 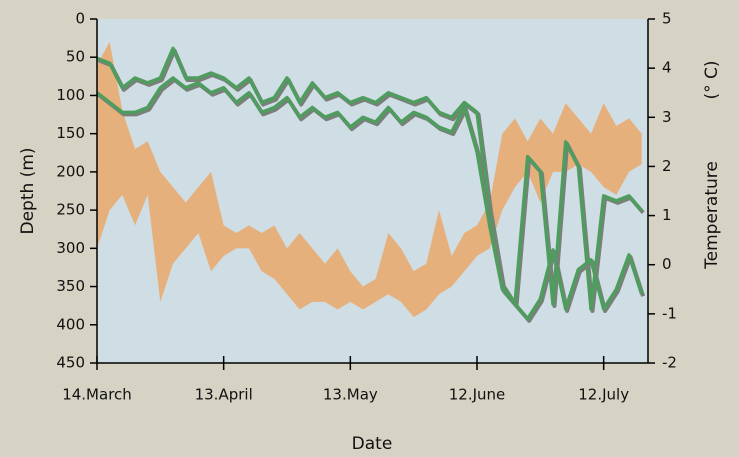 What do you see at coordinates (28, 190) in the screenshot?
I see `y-axis-label: Depth (m)` at bounding box center [28, 190].